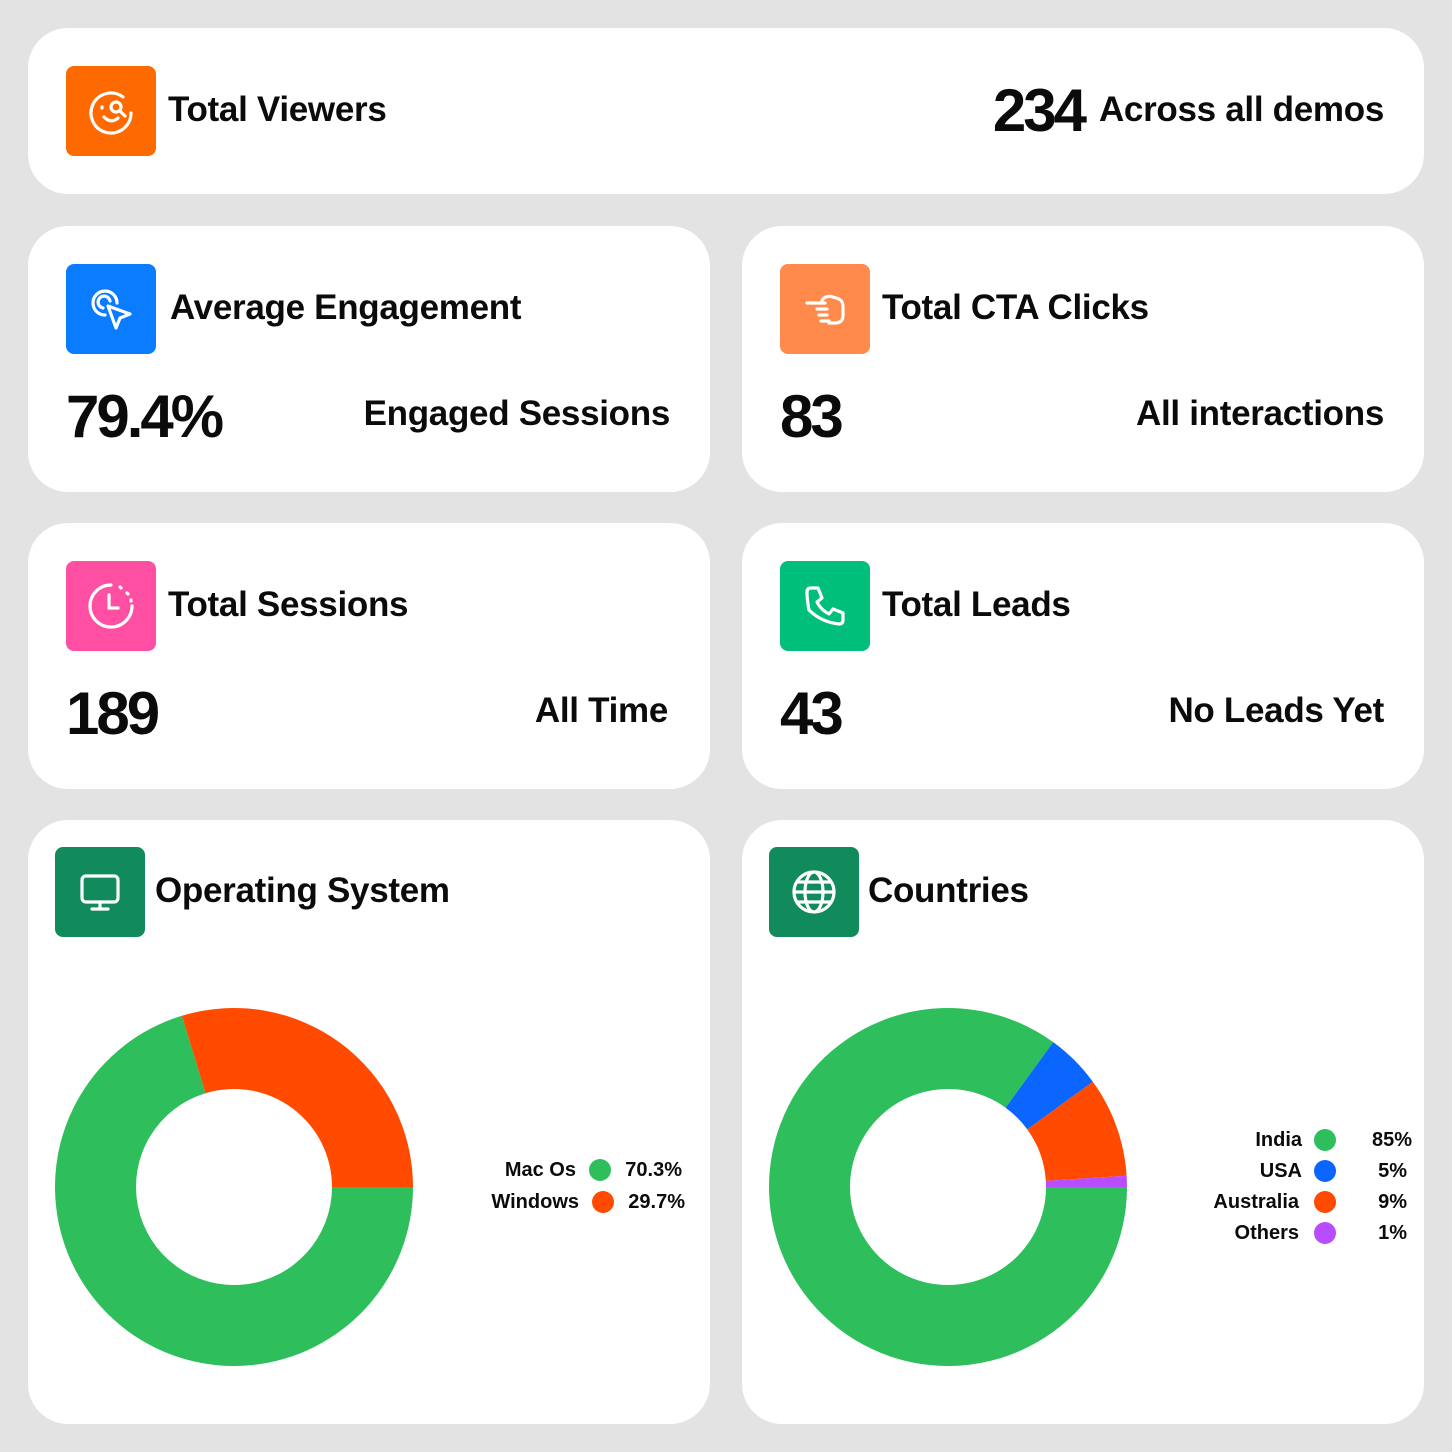  I want to click on countries-donut-chart, so click(948, 1187).